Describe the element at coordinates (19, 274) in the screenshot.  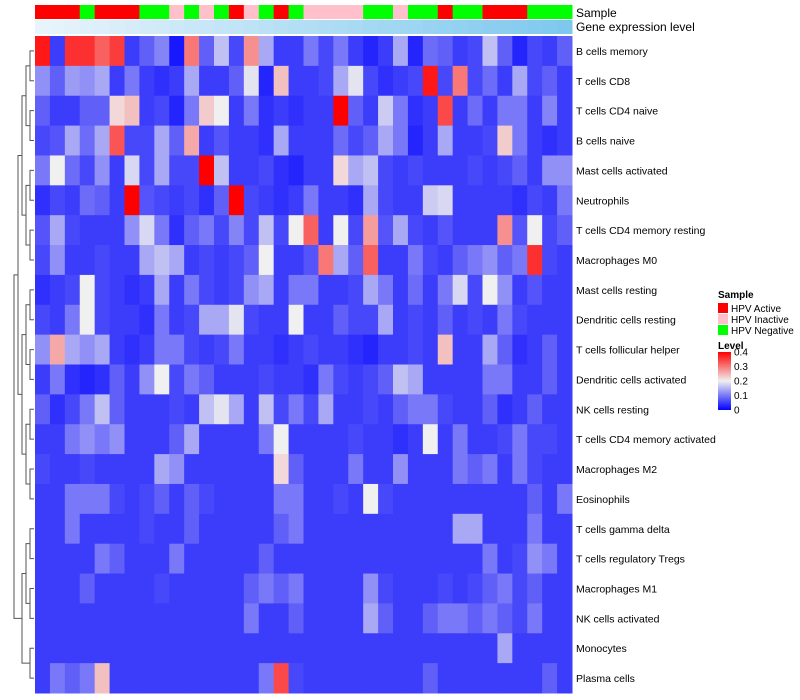
I see `dendrogram-branch` at that location.